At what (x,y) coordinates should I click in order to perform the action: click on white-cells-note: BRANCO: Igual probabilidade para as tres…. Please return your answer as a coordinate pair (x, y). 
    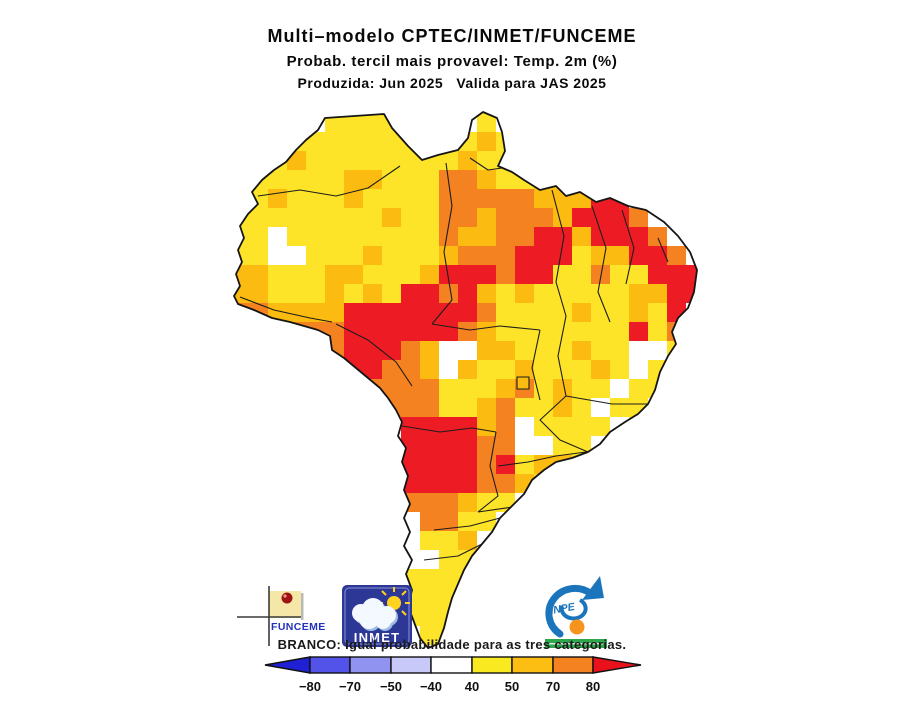
    Looking at the image, I should click on (452, 644).